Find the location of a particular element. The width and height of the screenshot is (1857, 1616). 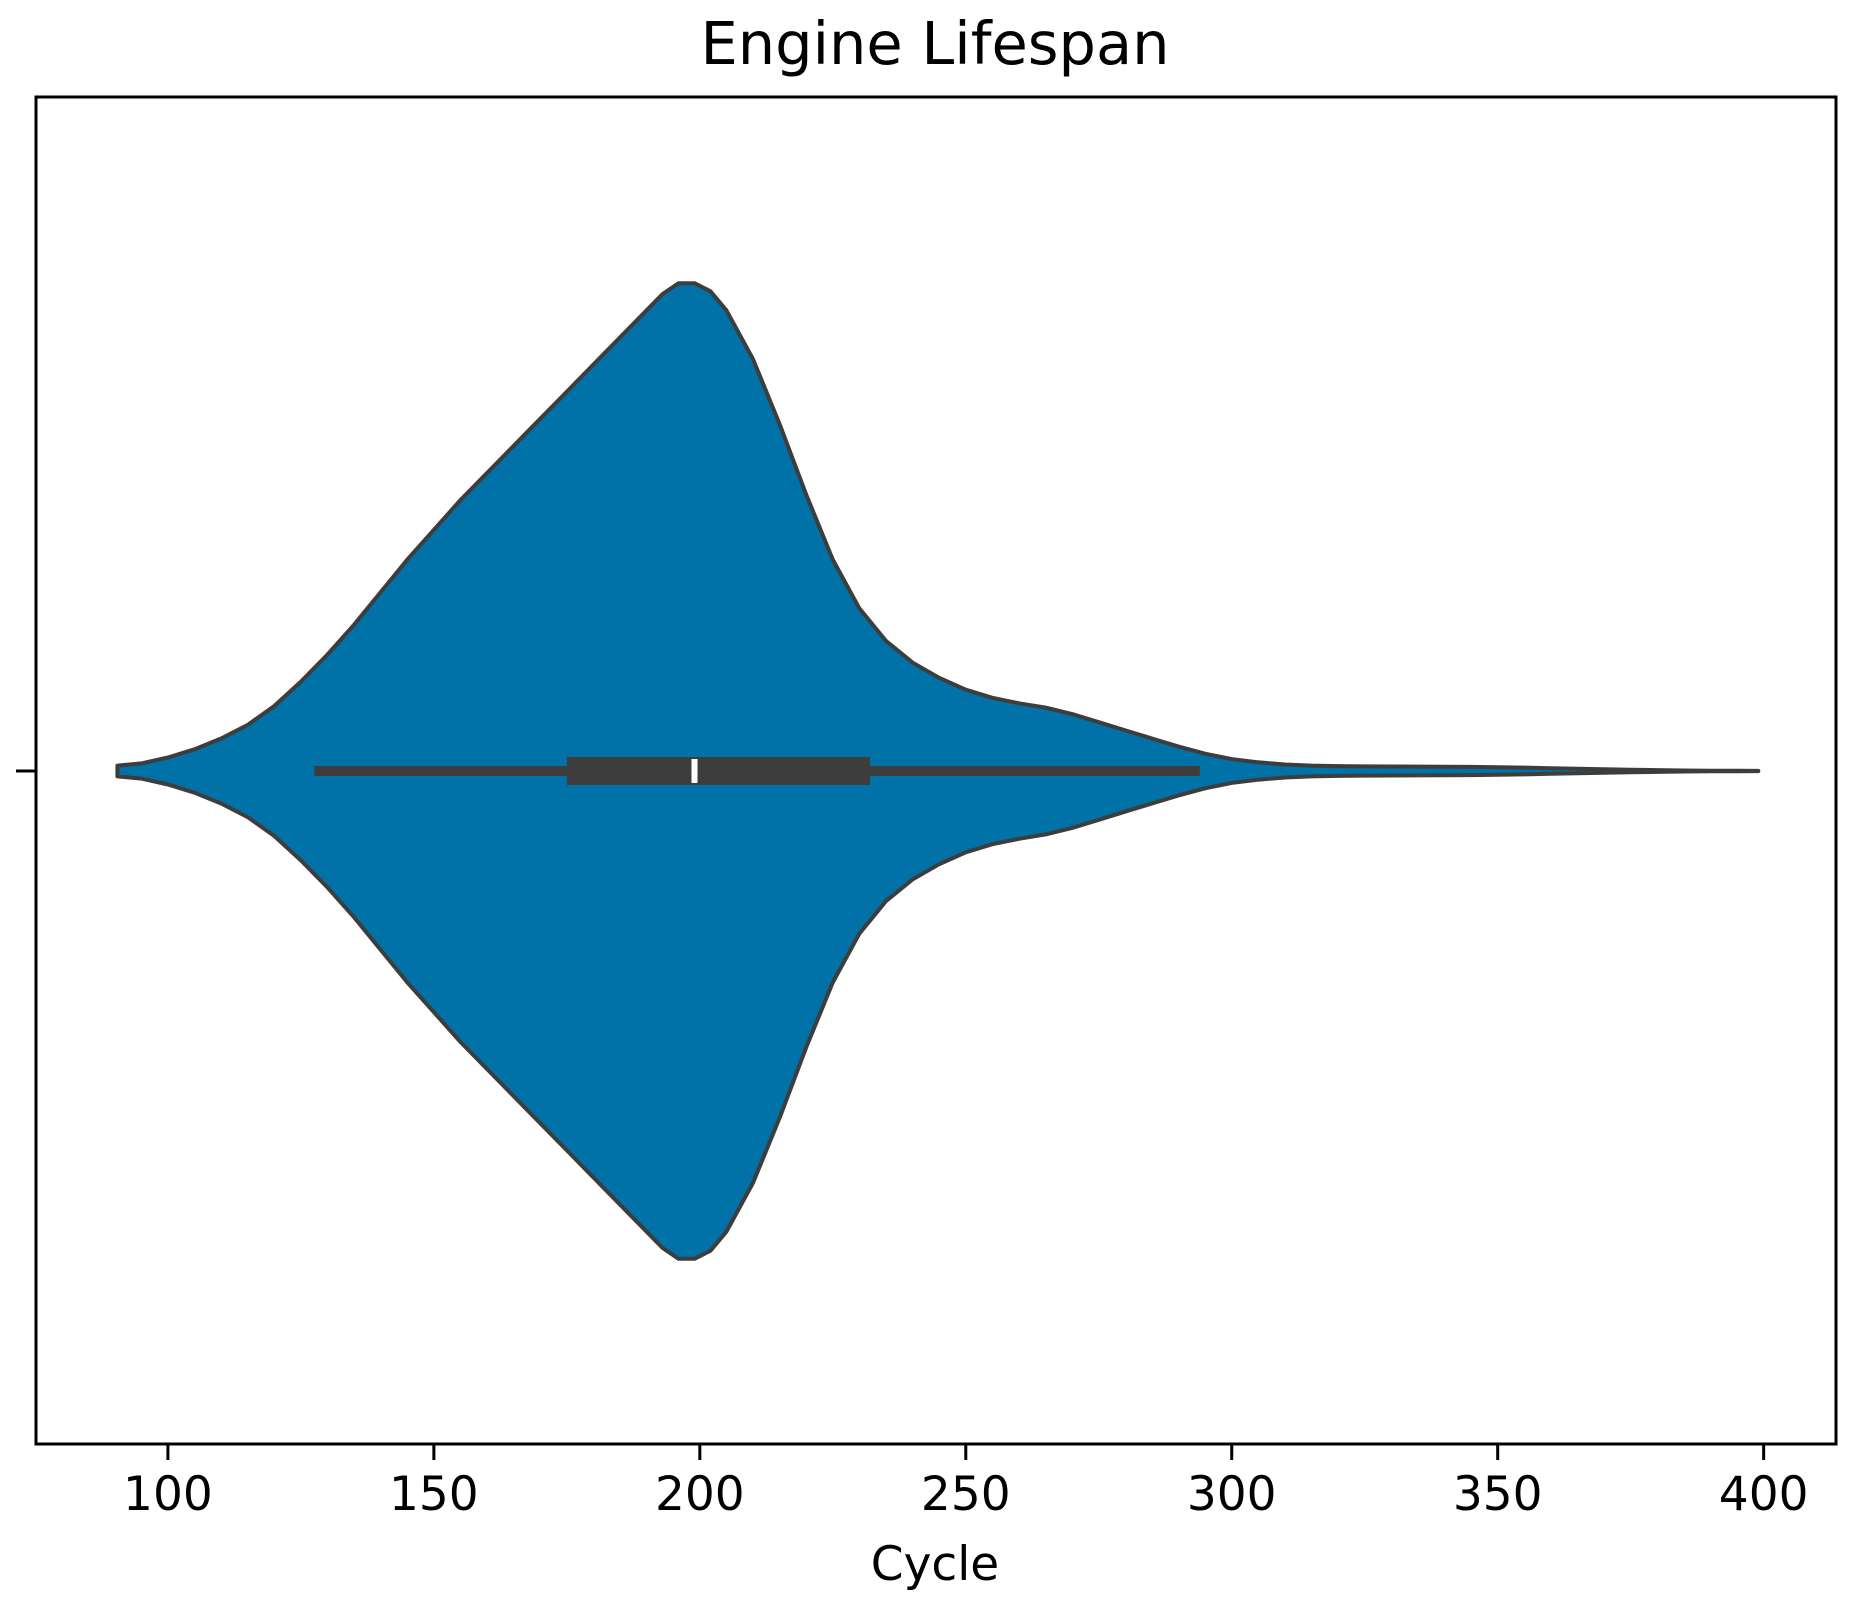

x-tick-label: 300 is located at coordinates (1232, 1494).